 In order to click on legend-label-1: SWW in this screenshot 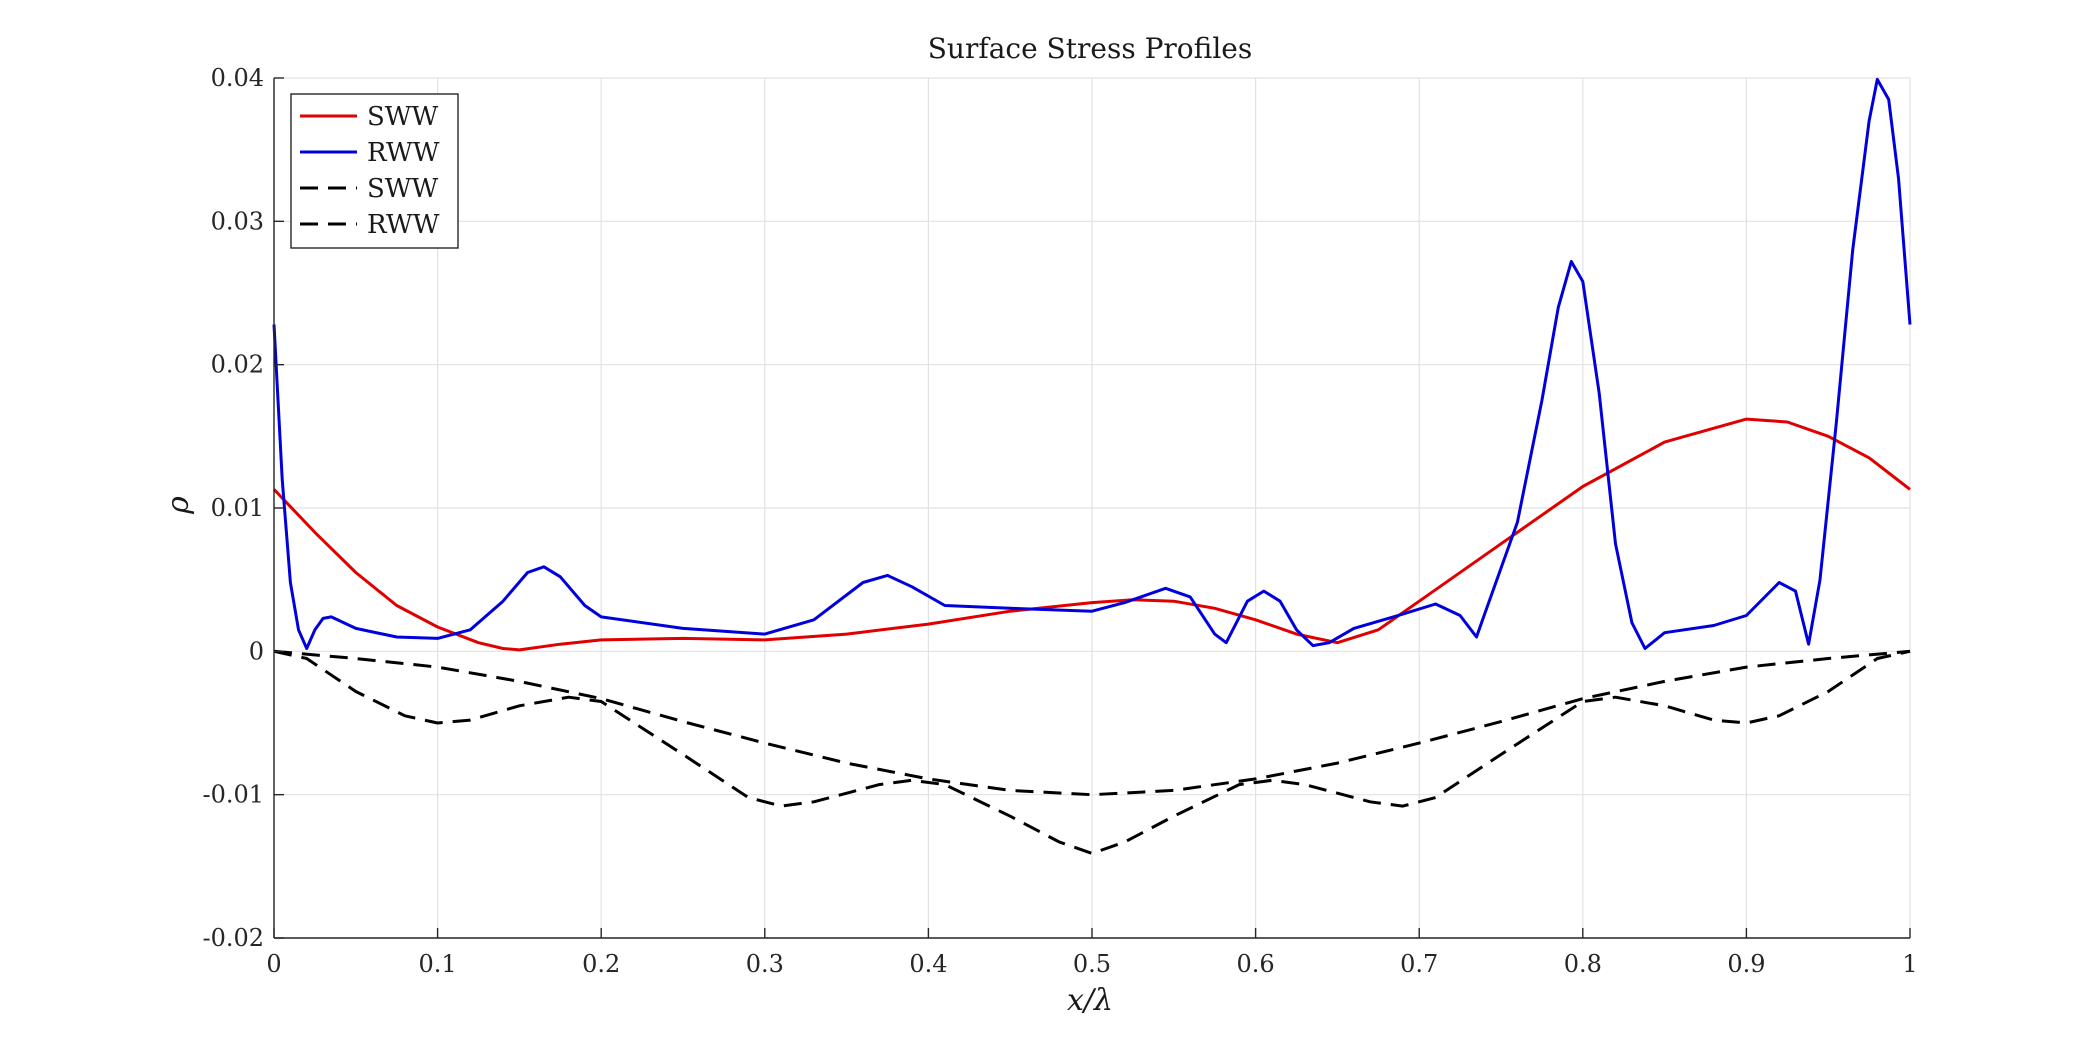, I will do `click(403, 117)`.